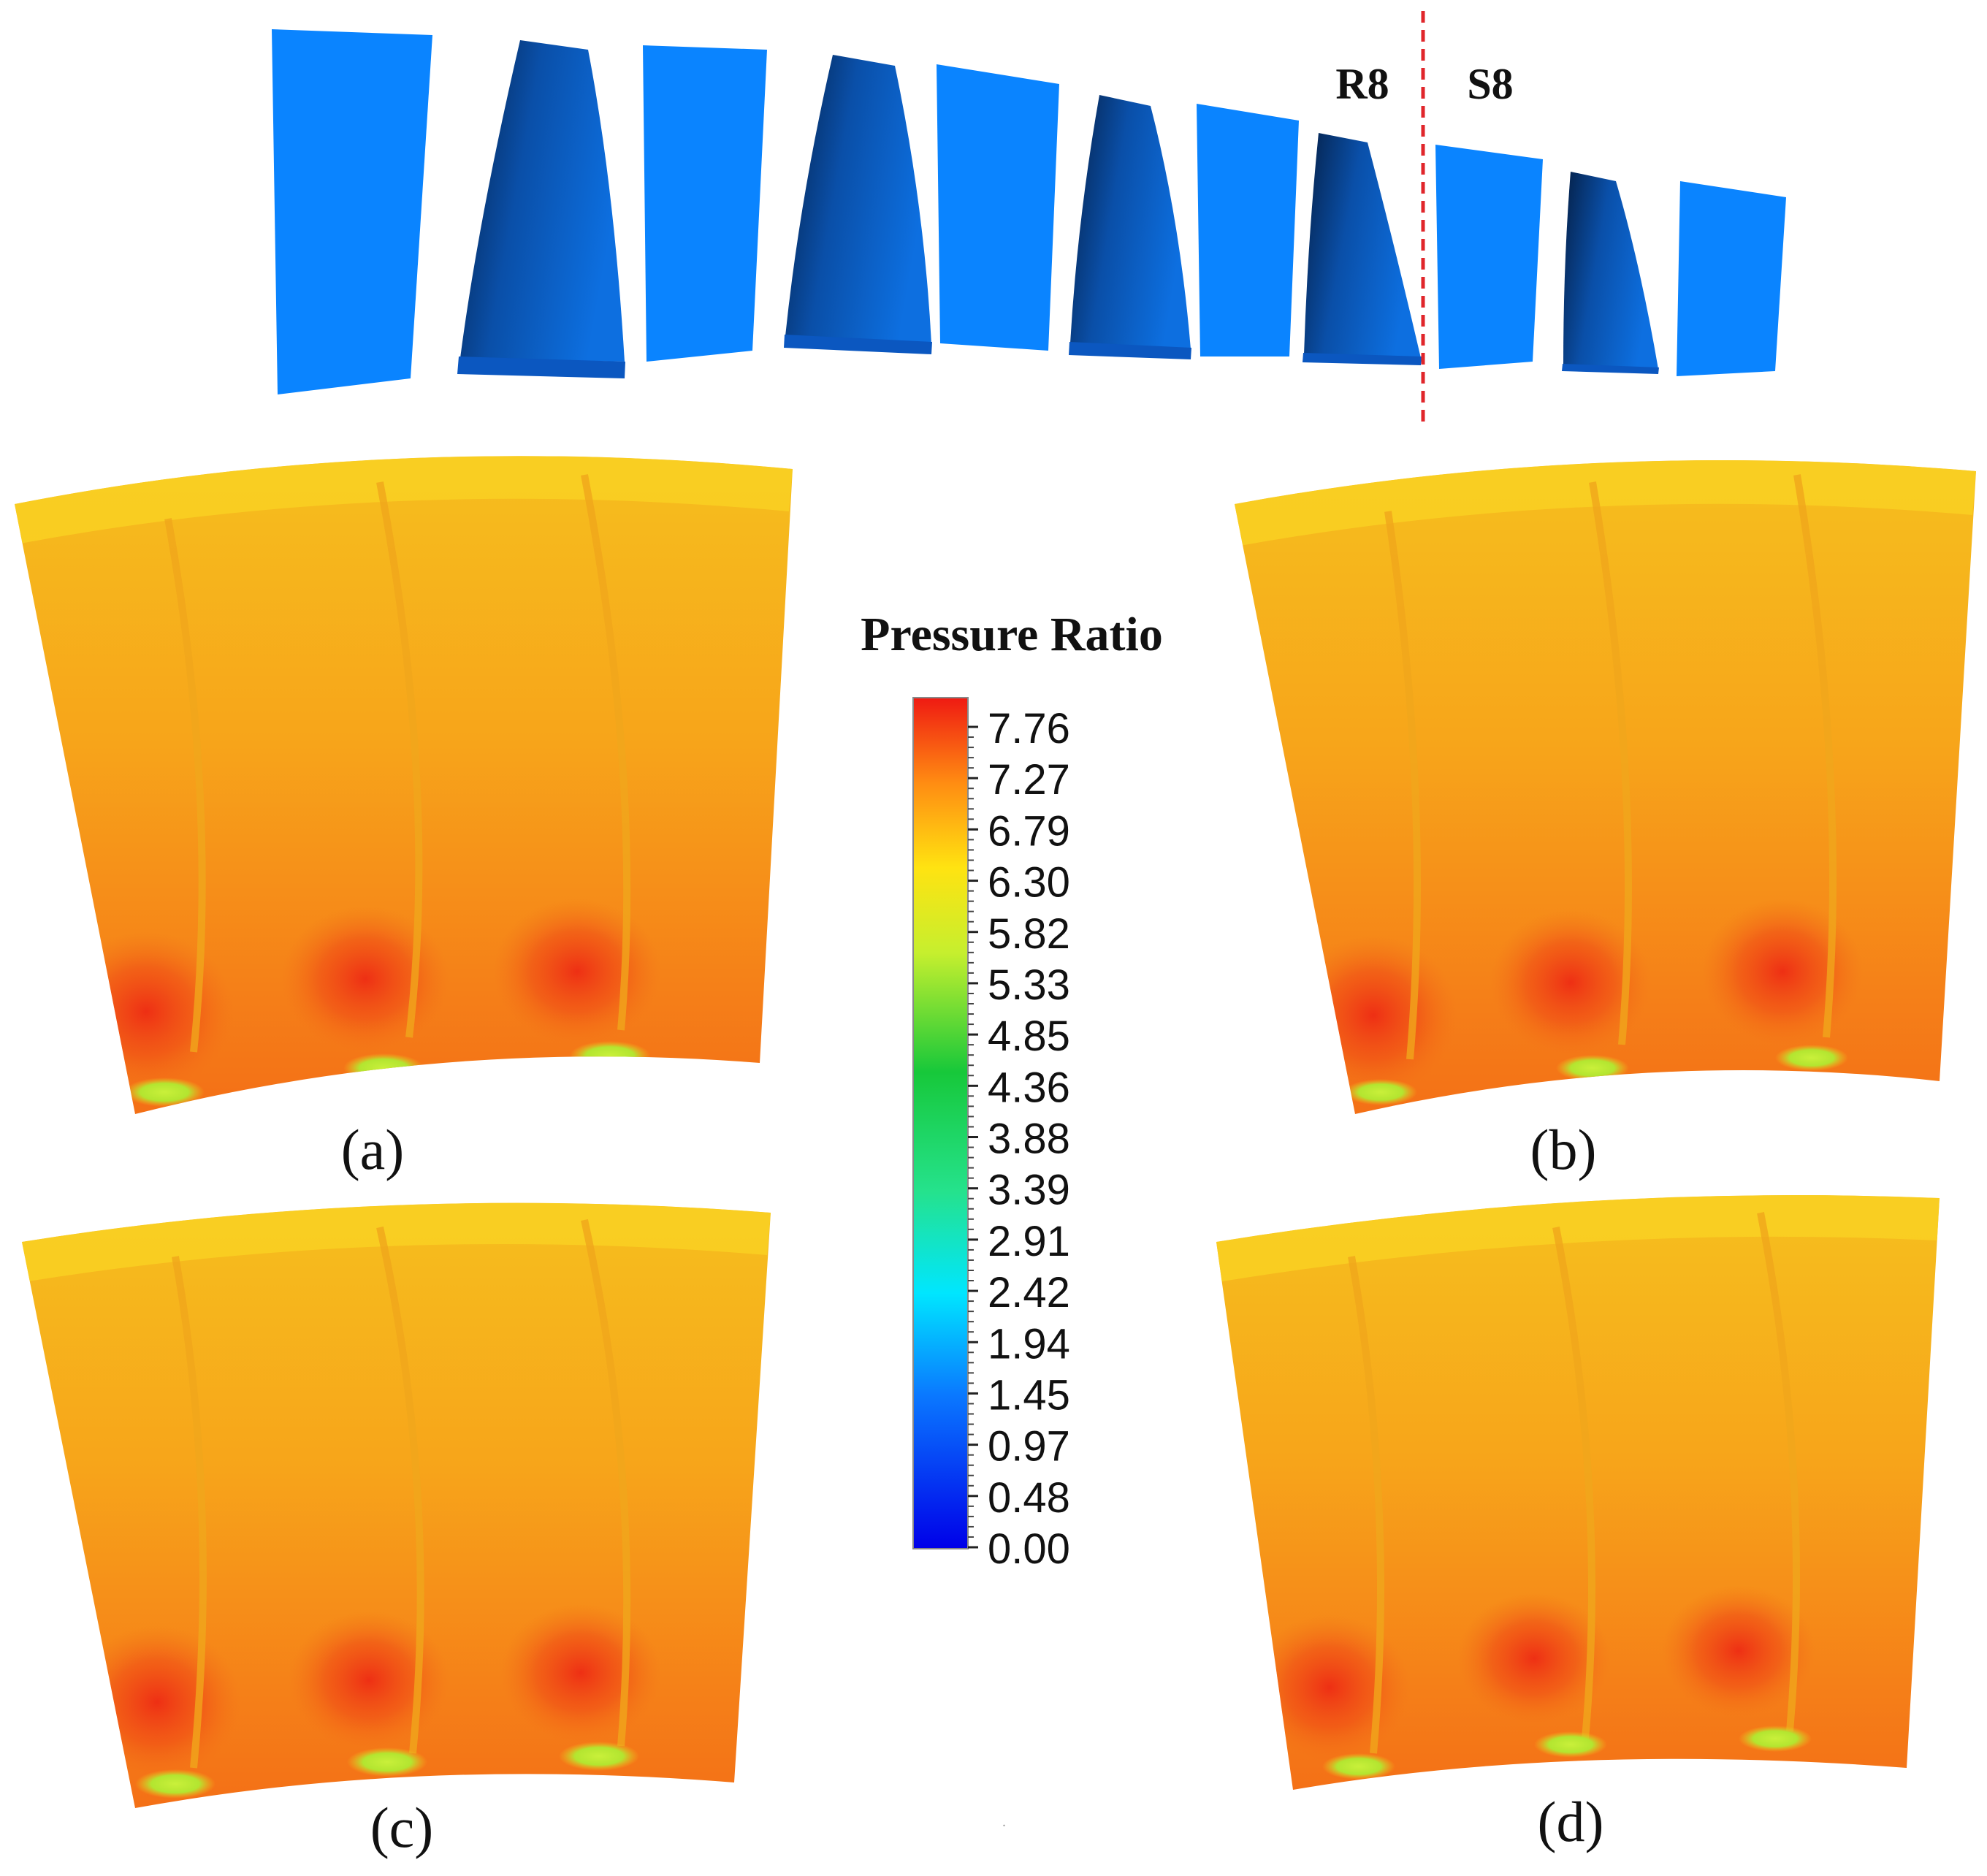 The height and width of the screenshot is (1876, 1987). What do you see at coordinates (1362, 359) in the screenshot?
I see `rotor-platform-r8` at bounding box center [1362, 359].